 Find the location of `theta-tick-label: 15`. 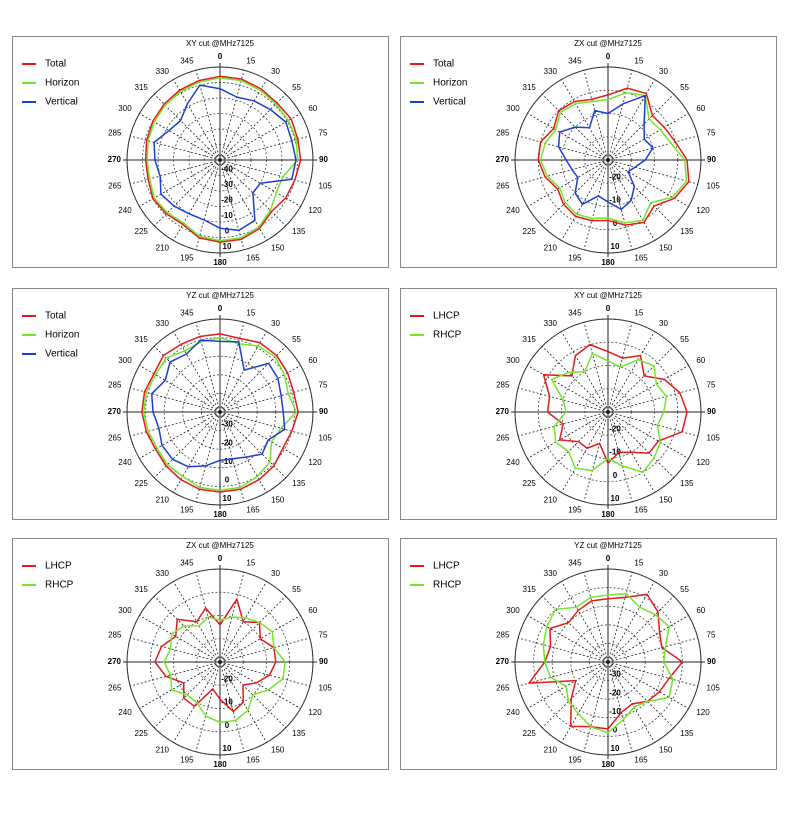

theta-tick-label: 15 is located at coordinates (638, 313).